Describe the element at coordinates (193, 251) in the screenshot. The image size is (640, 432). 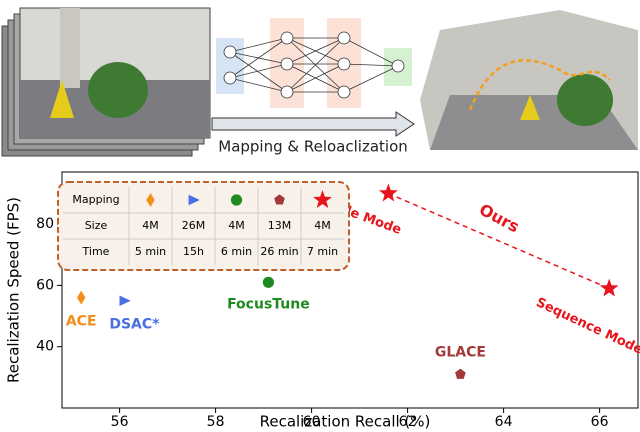
I see `table-cell: 15h` at that location.